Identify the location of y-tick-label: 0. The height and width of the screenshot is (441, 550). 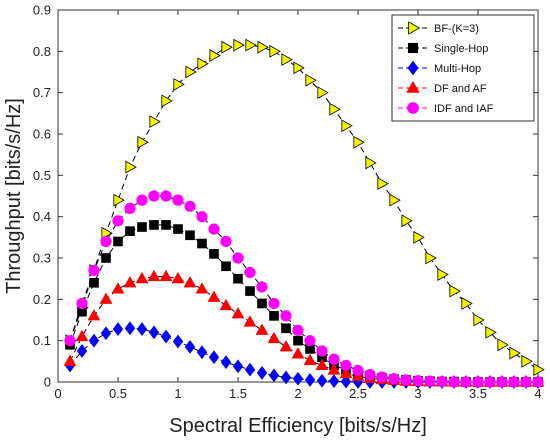
(47, 382).